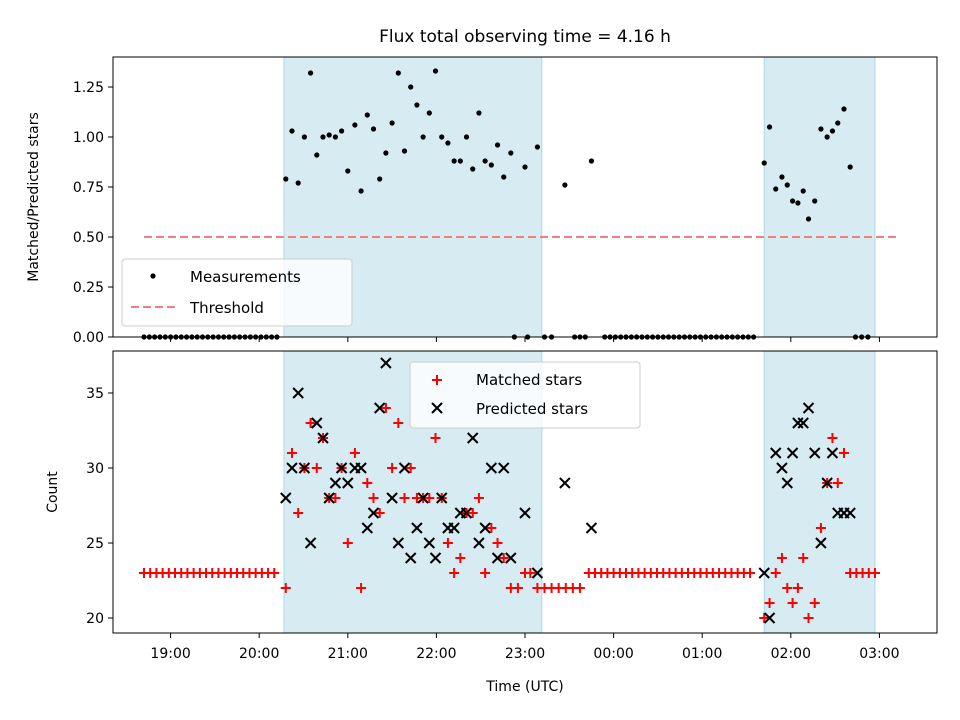 This screenshot has width=960, height=720. Describe the element at coordinates (819, 197) in the screenshot. I see `observing-window-band` at that location.